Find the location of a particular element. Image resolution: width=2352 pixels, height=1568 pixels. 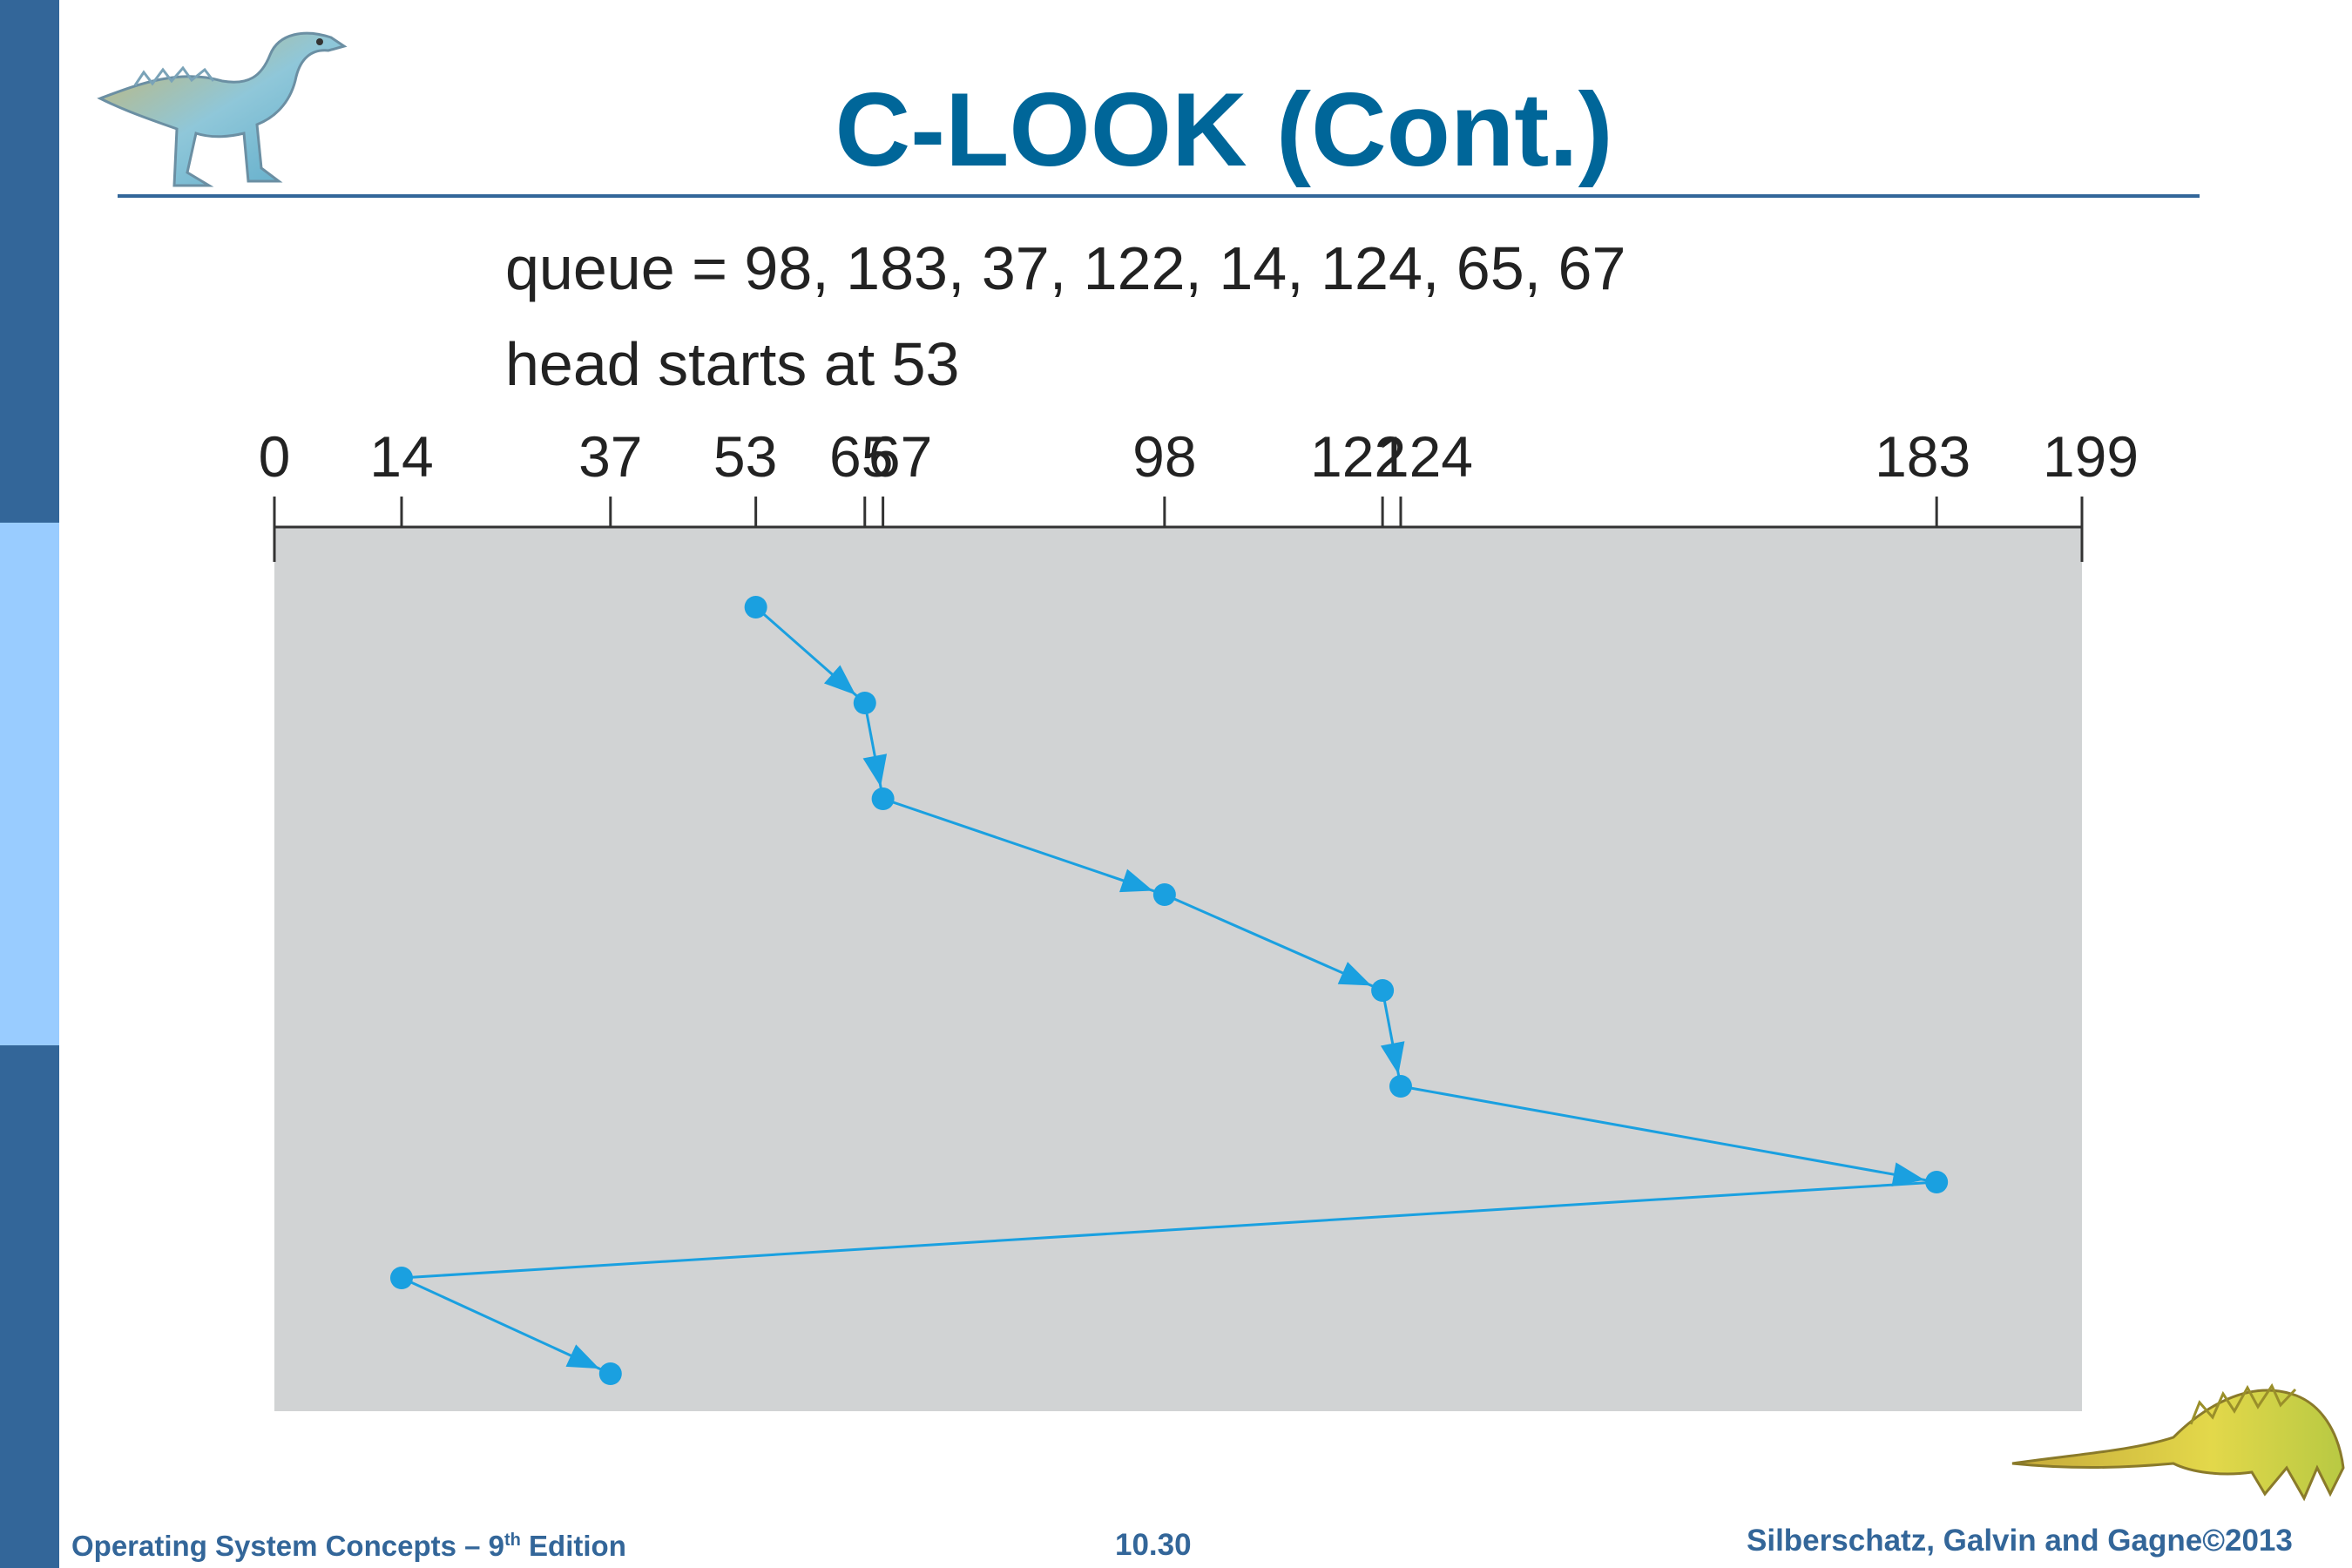

axis-tick-label: 122 is located at coordinates (1358, 456).